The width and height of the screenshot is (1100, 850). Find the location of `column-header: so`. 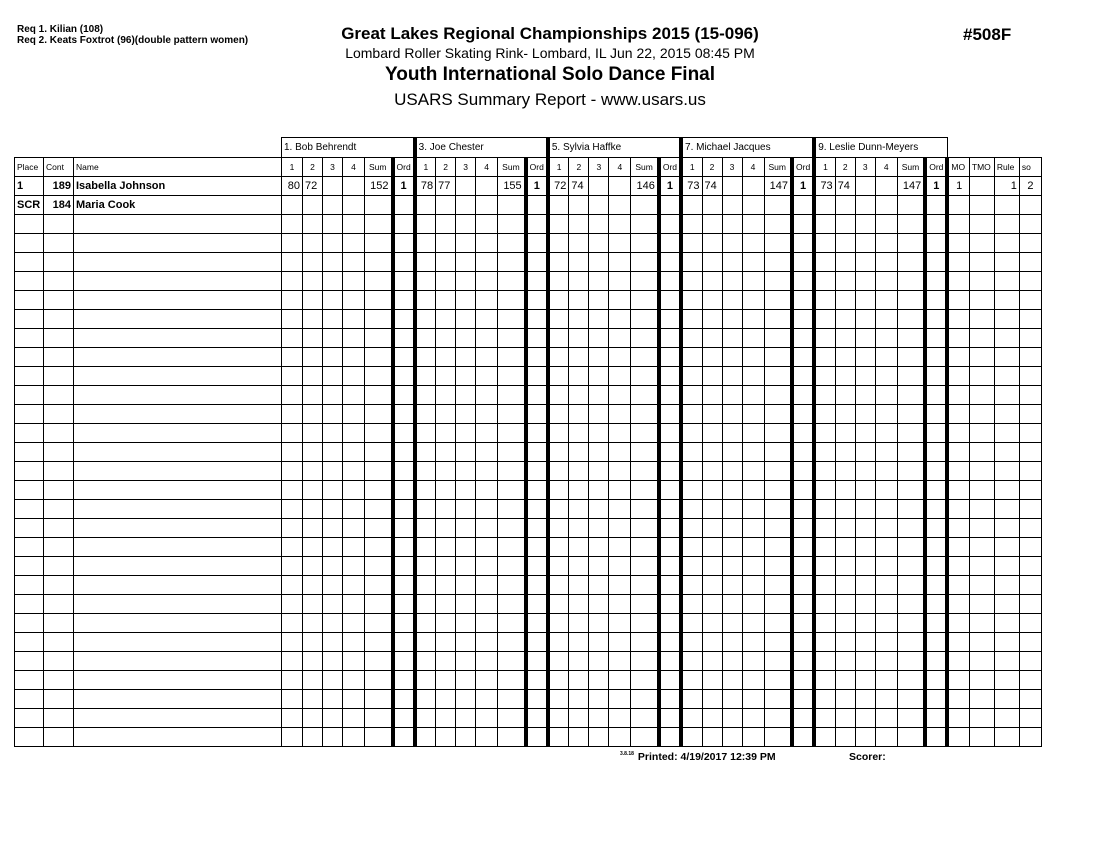

column-header: so is located at coordinates (1030, 167).